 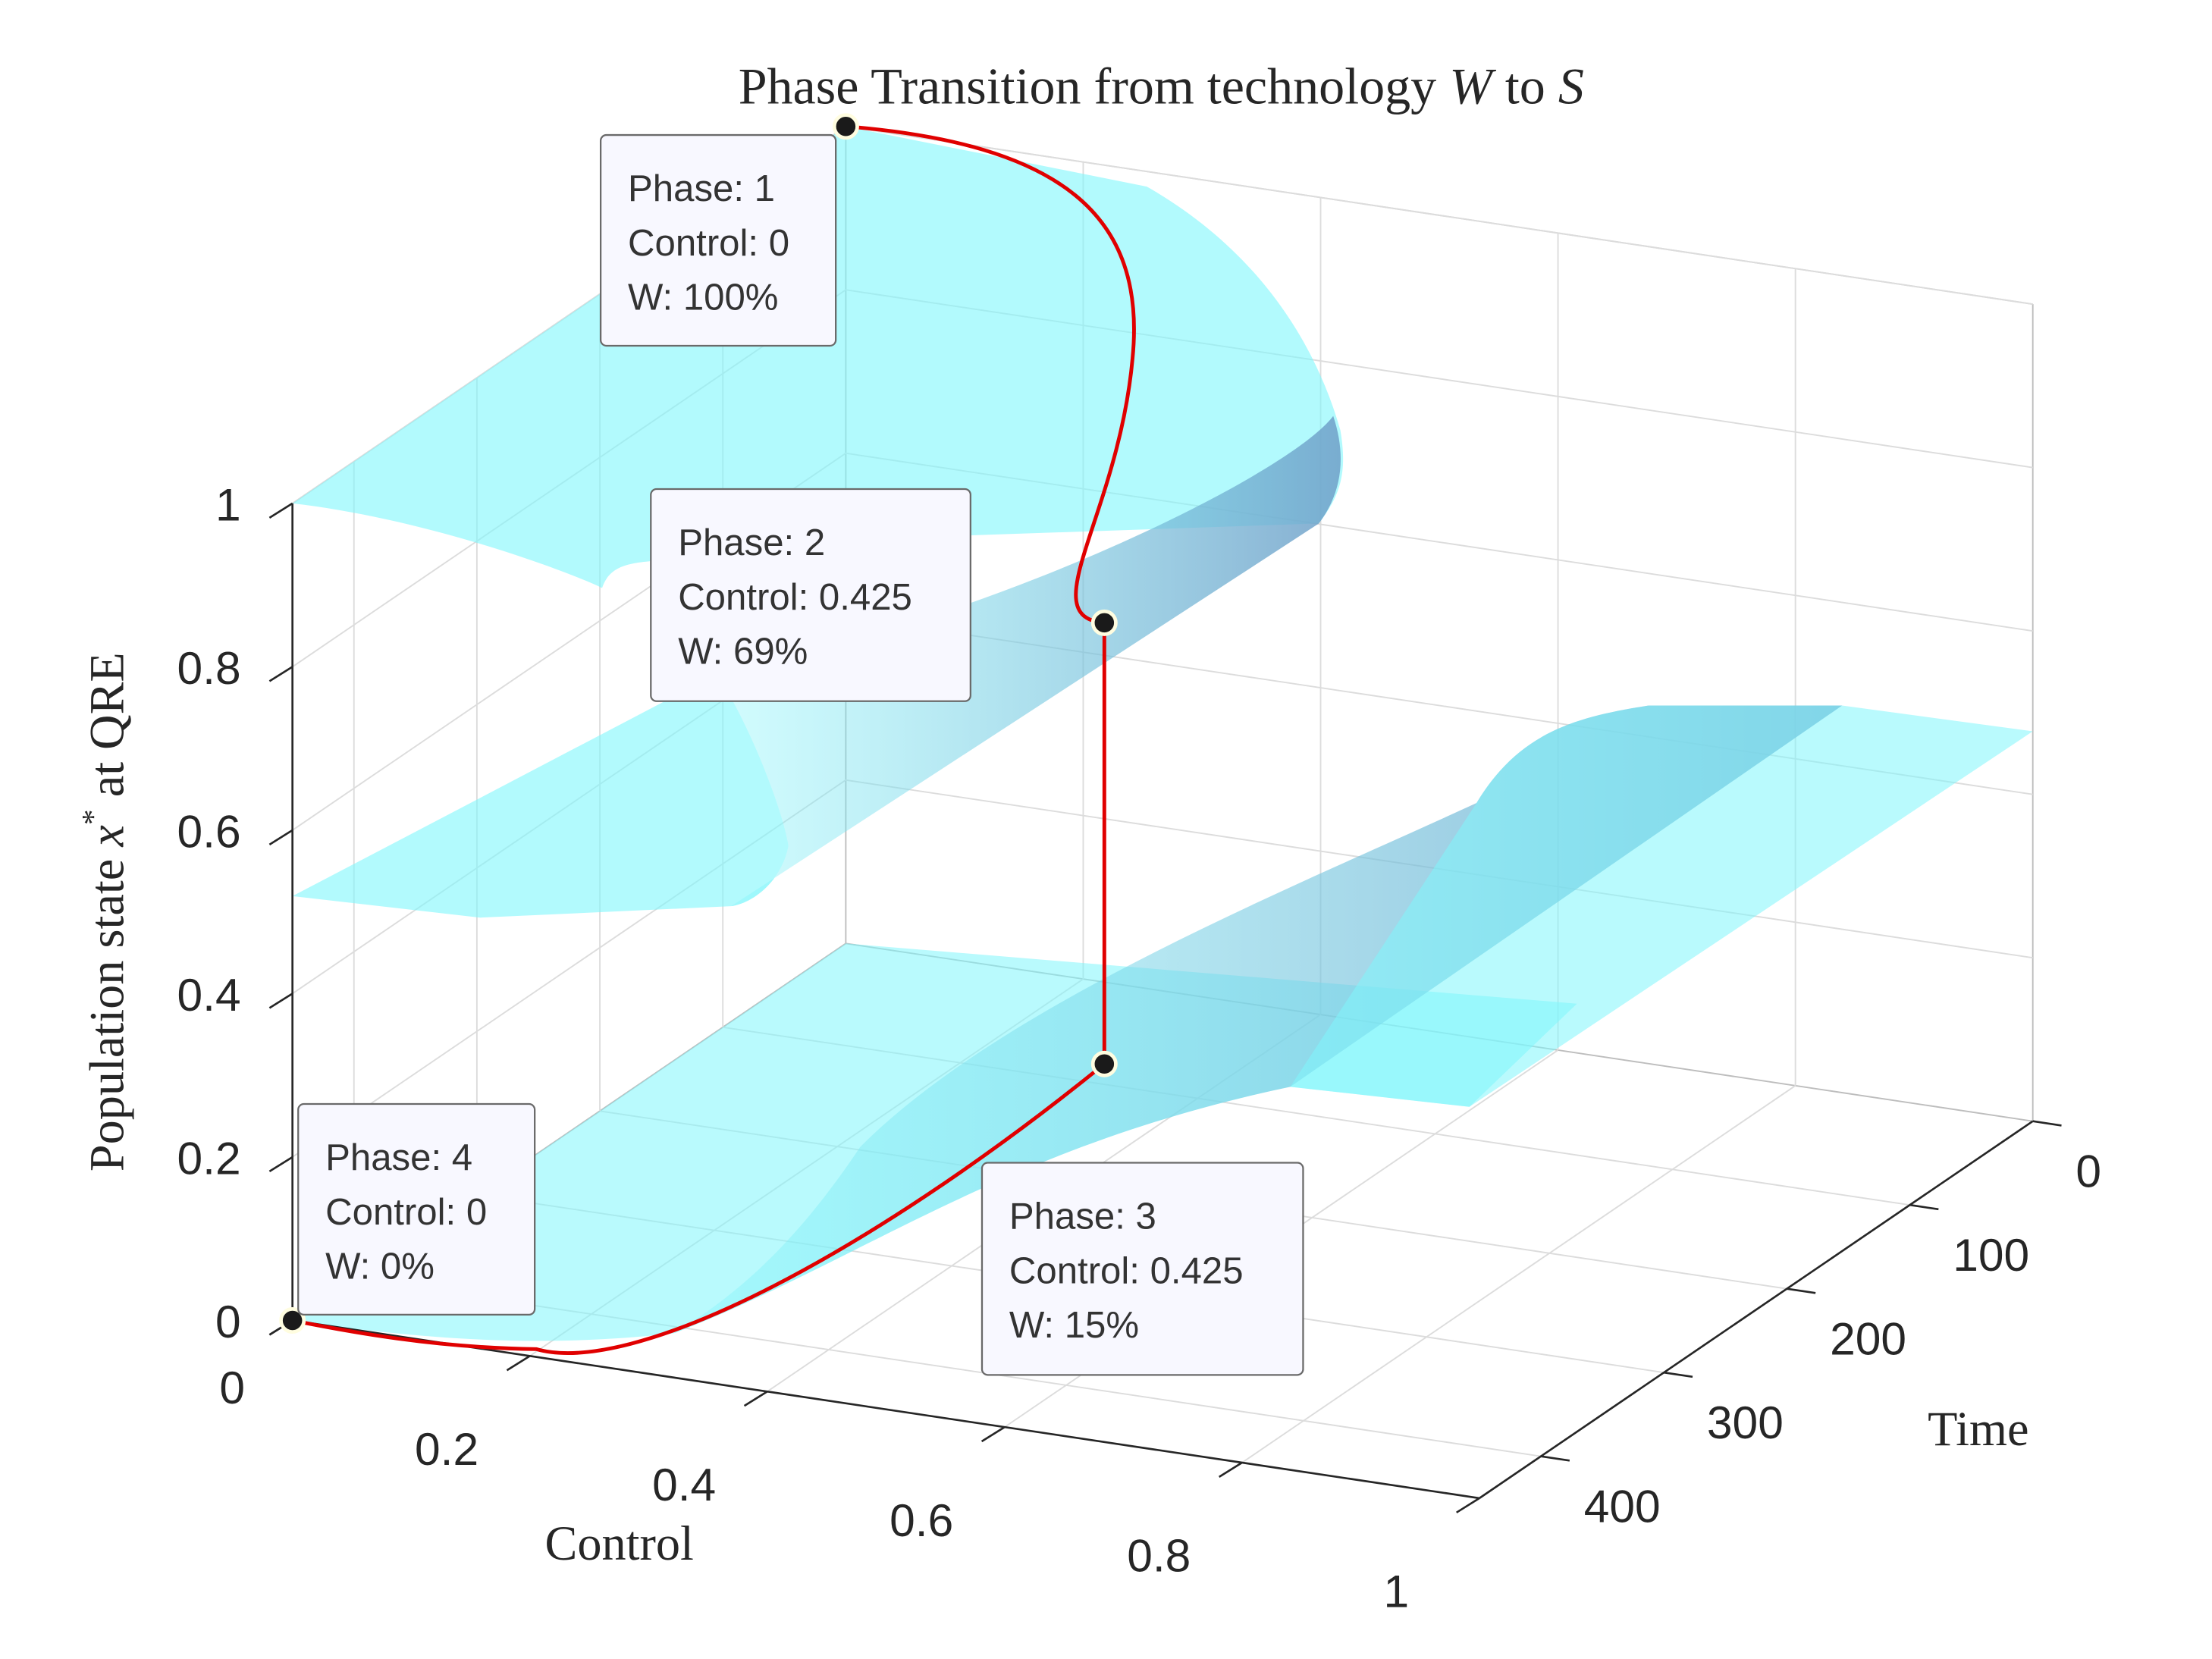 What do you see at coordinates (618, 1543) in the screenshot?
I see `x-axis-label: Control` at bounding box center [618, 1543].